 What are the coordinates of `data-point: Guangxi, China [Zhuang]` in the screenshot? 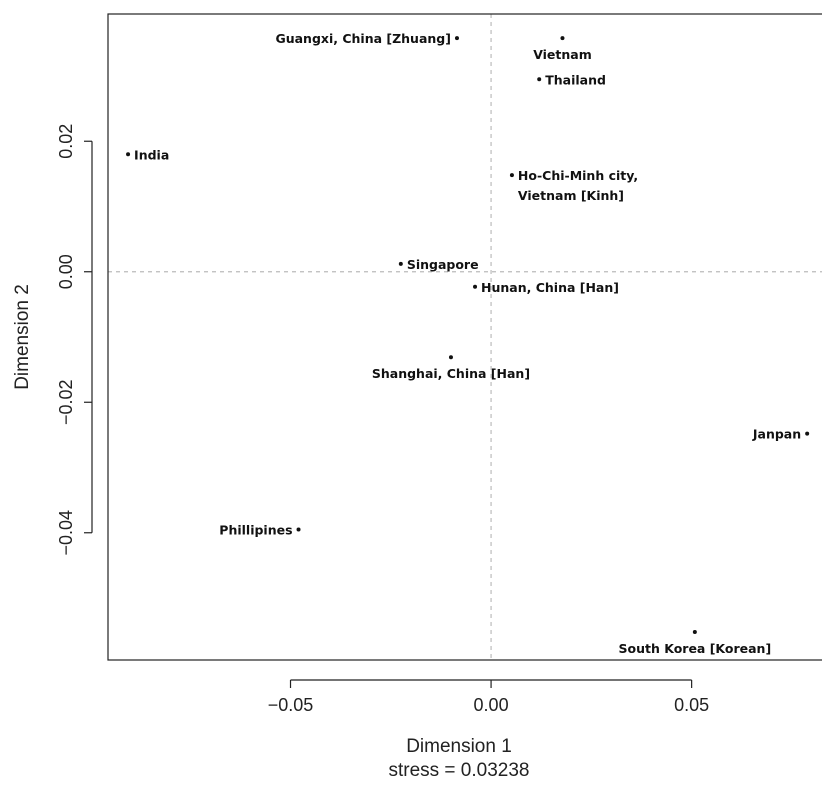 It's located at (367, 38).